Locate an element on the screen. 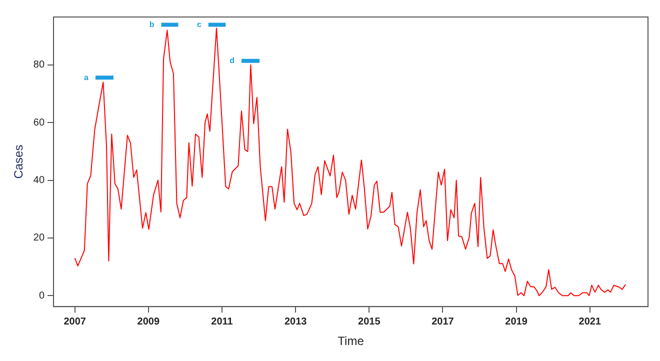 Image resolution: width=660 pixels, height=361 pixels. x-tick-label: 2019 is located at coordinates (516, 322).